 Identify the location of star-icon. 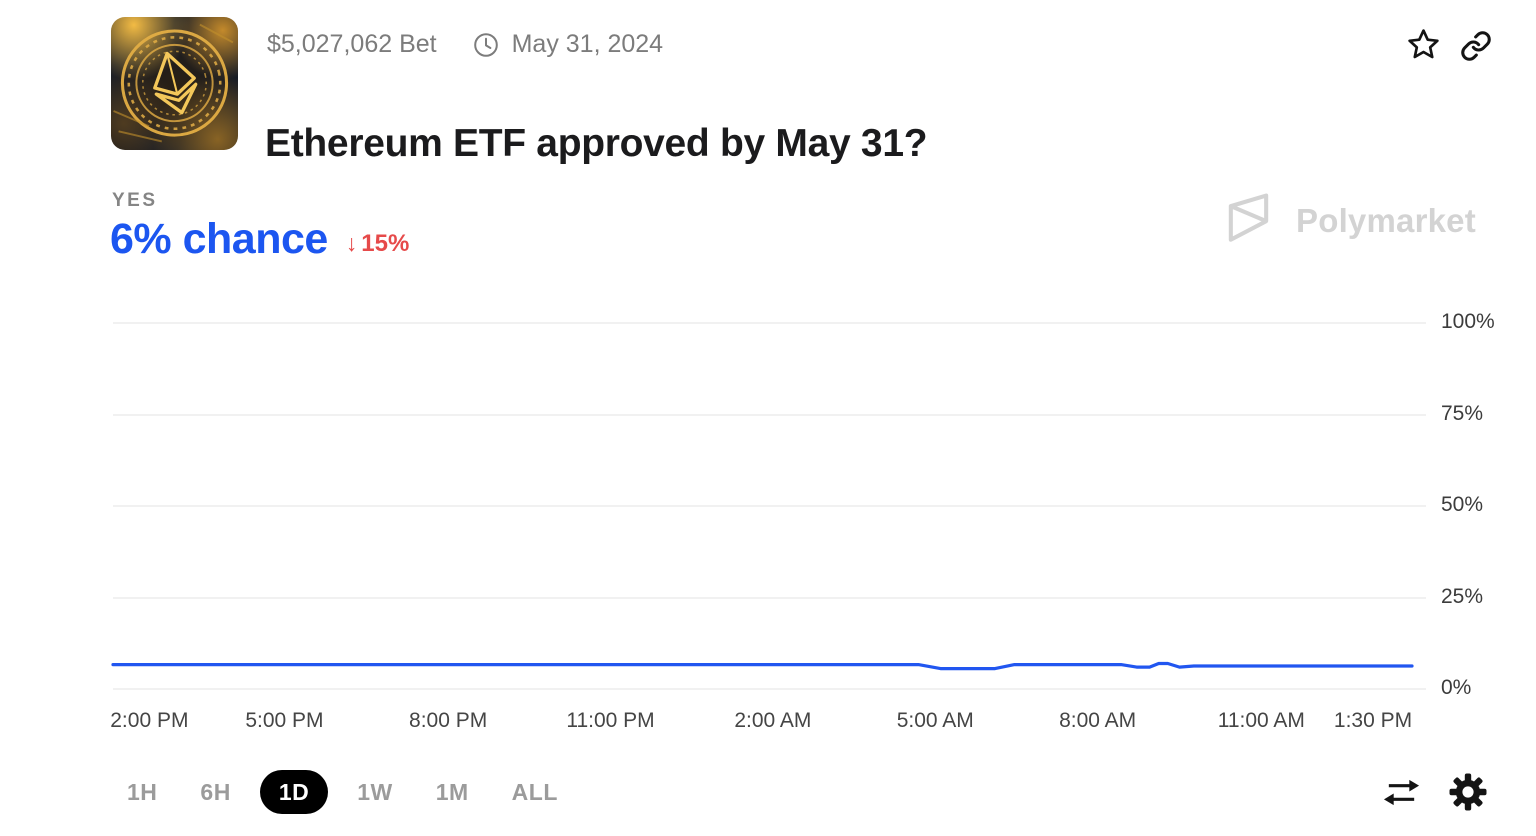
(1423, 47).